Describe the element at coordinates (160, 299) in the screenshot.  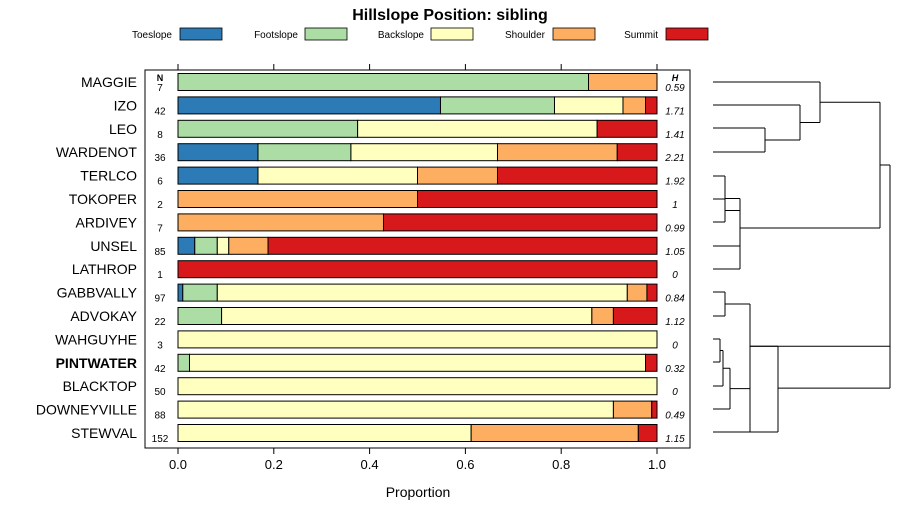
I see `n-value: 97` at that location.